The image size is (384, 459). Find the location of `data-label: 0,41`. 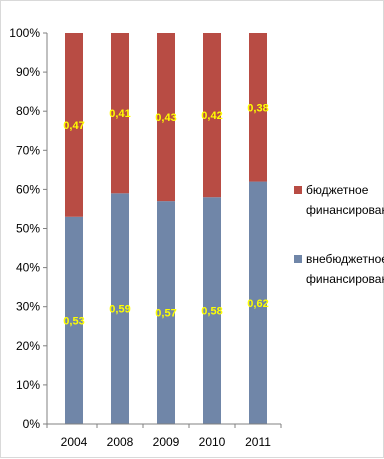

data-label: 0,41 is located at coordinates (119, 114).